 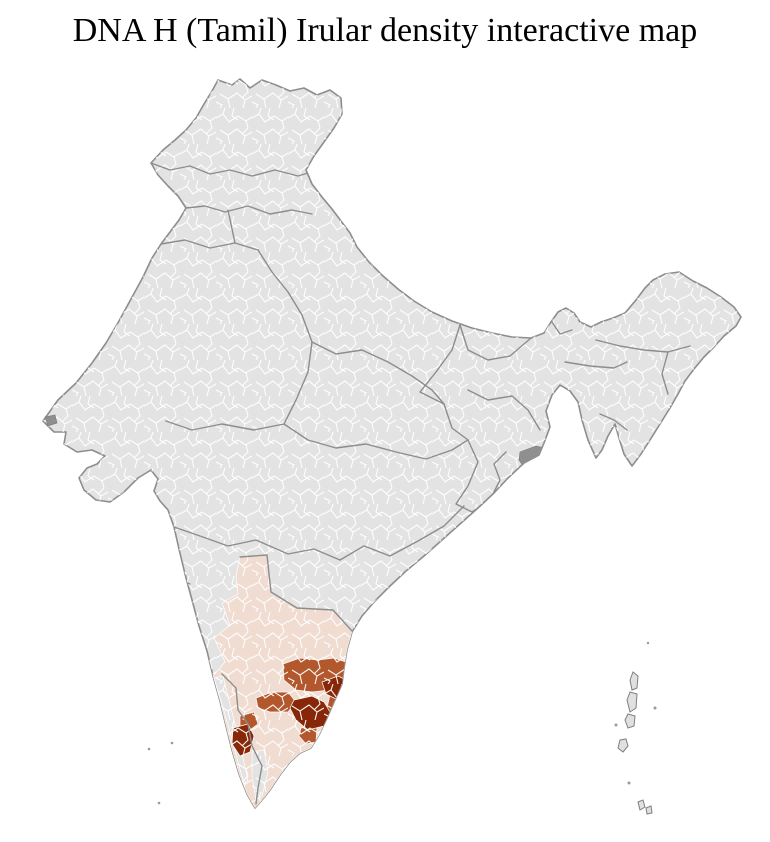 I want to click on lakshadweep-islands, so click(x=160, y=773).